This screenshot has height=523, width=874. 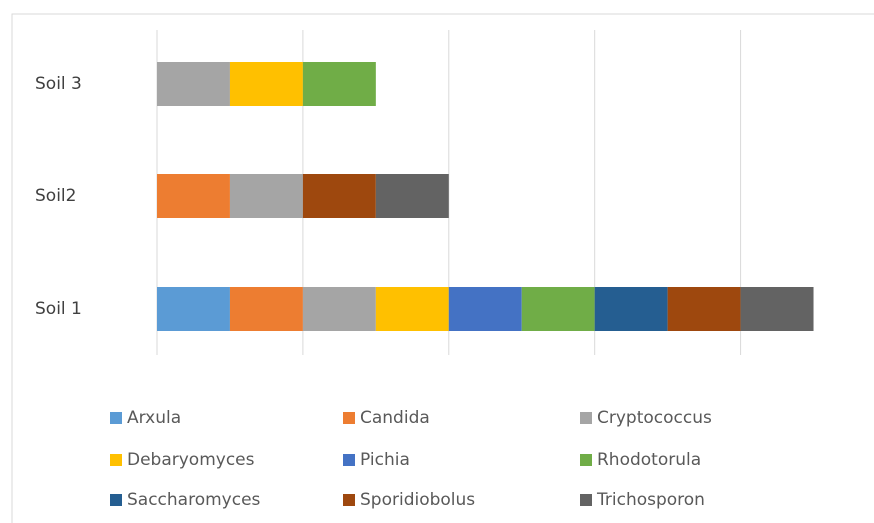 I want to click on legend-label: Sporidiobolus, so click(x=417, y=500).